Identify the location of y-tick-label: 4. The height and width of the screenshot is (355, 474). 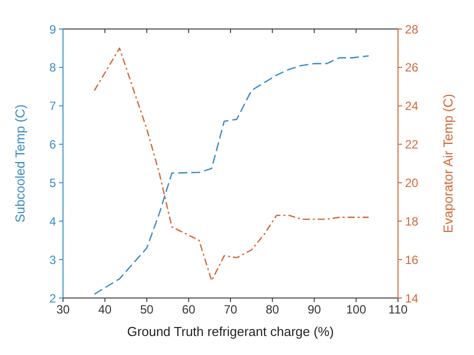
(52, 221).